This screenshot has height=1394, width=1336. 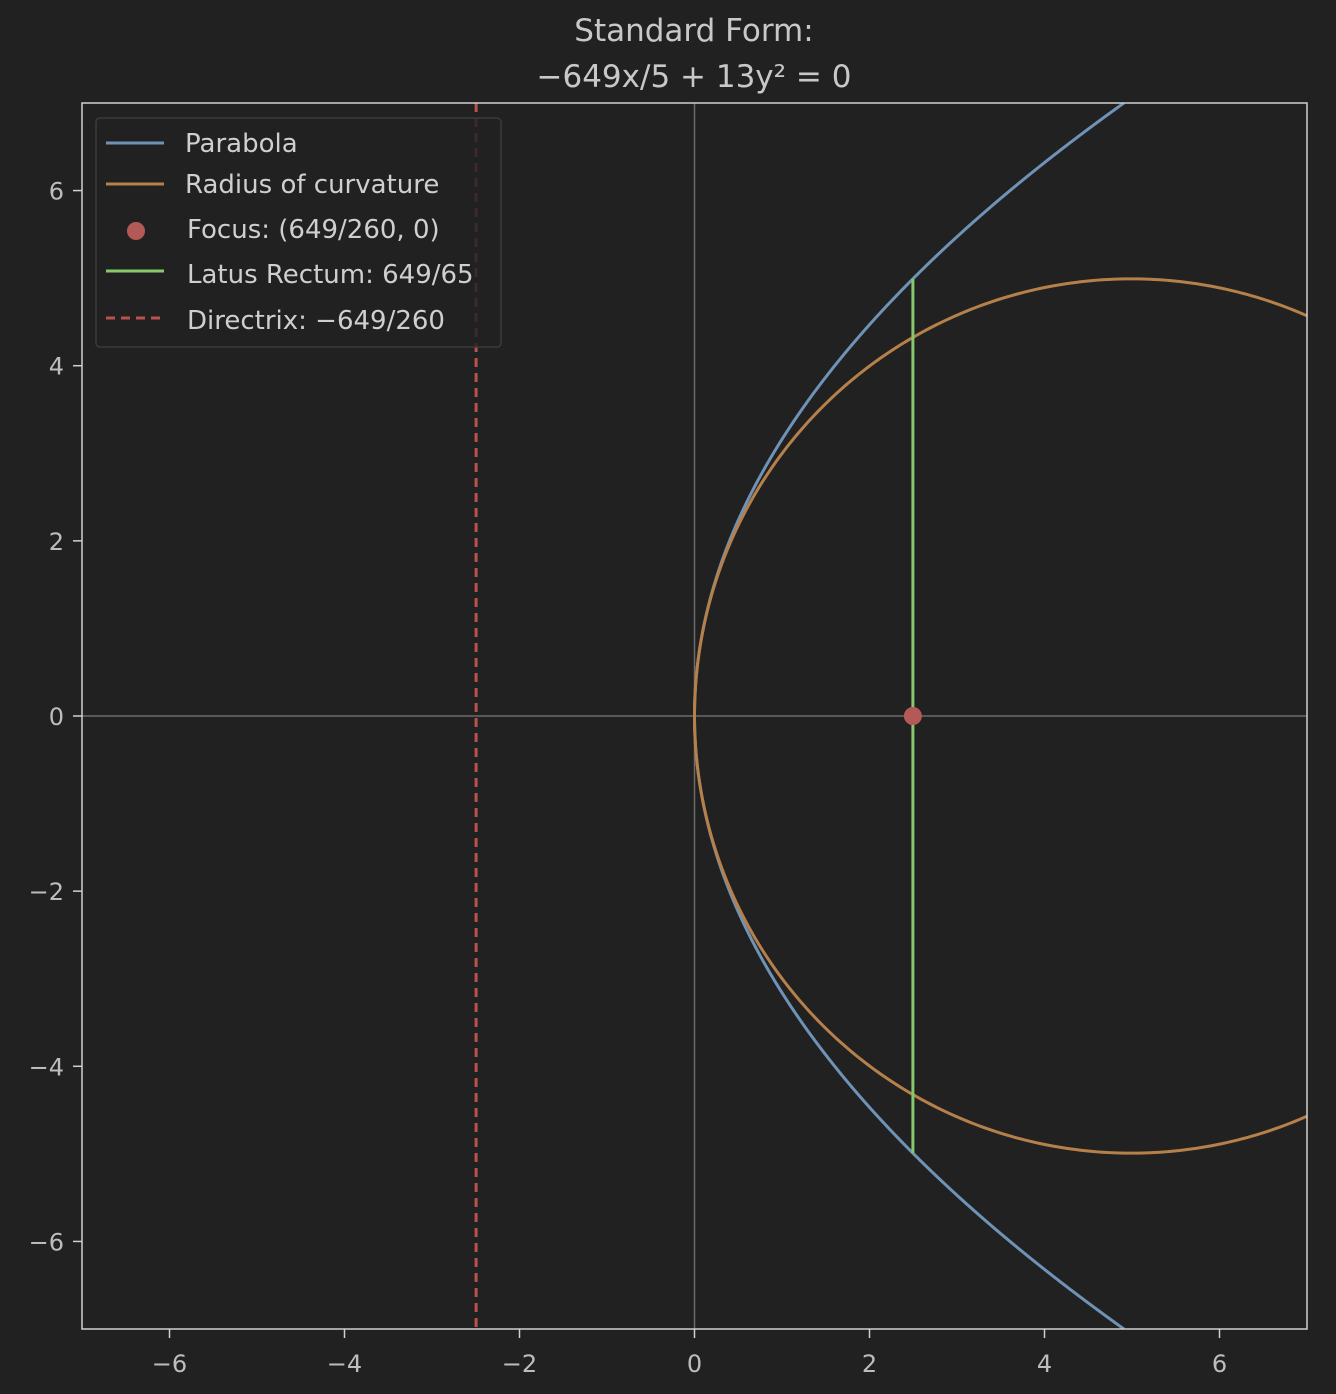 What do you see at coordinates (56, 367) in the screenshot?
I see `y-tick-label: 4` at bounding box center [56, 367].